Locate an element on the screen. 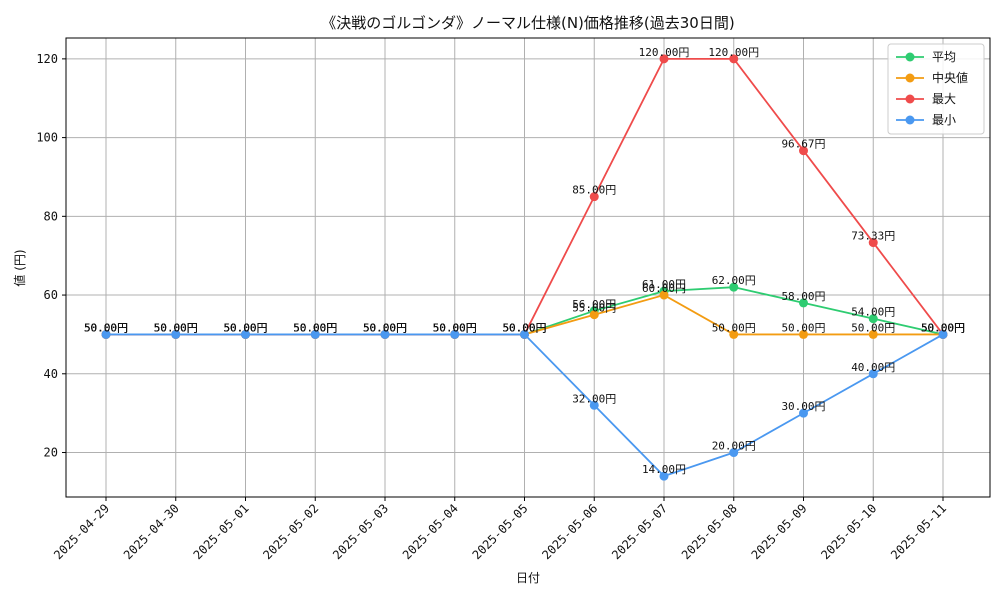  x-tick-label: 2025-05-06 is located at coordinates (569, 531).